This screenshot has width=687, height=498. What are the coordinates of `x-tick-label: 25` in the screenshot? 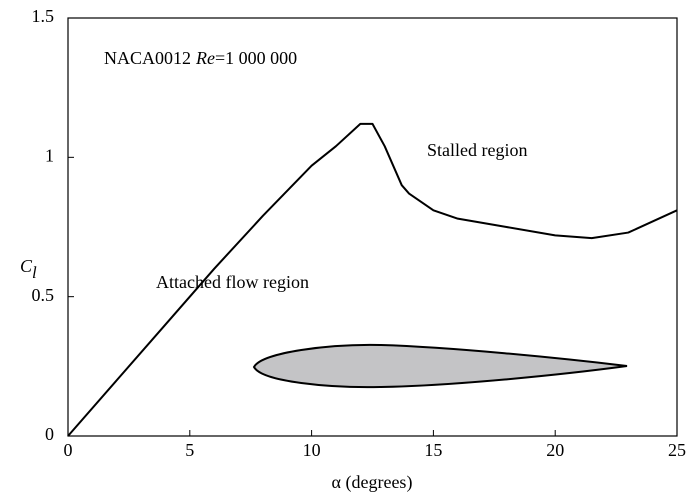 It's located at (677, 450).